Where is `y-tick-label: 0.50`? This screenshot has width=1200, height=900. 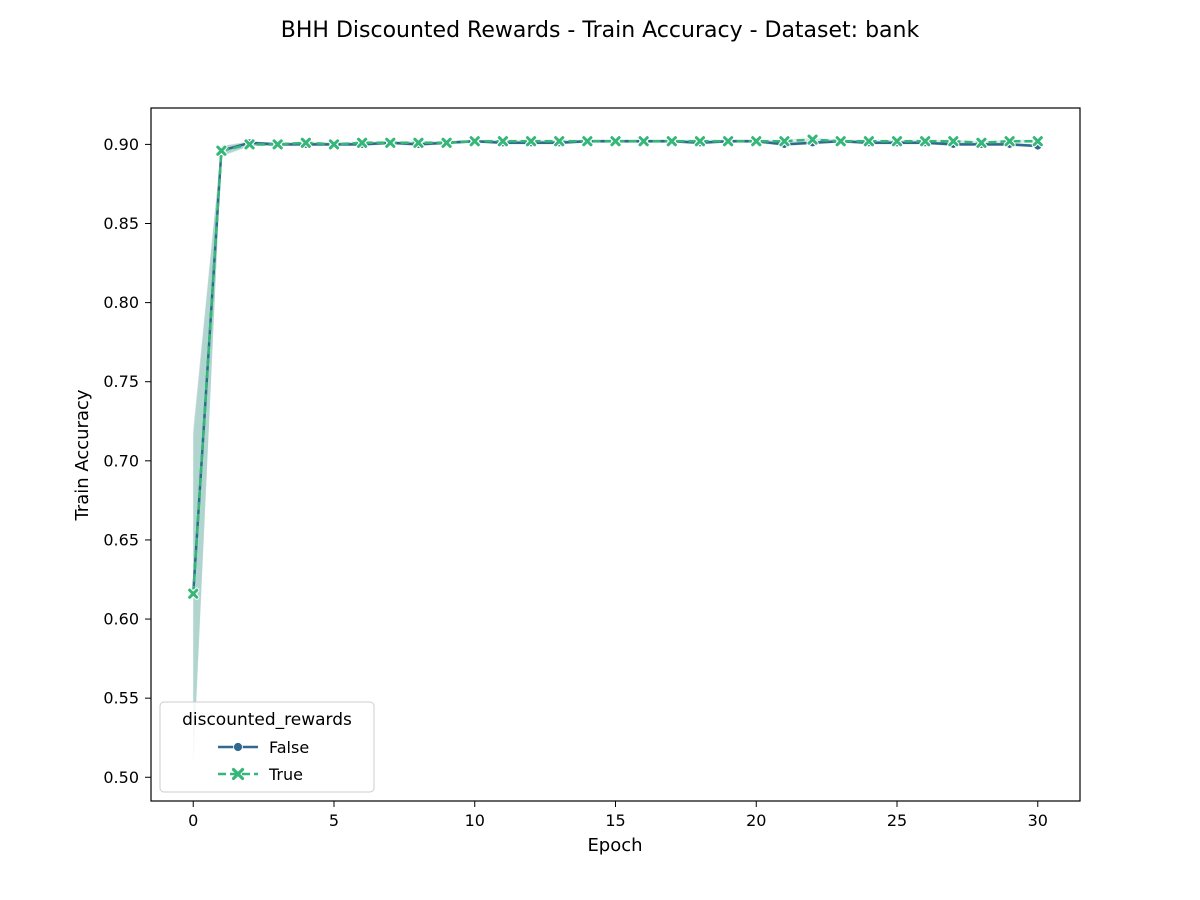
y-tick-label: 0.50 is located at coordinates (121, 777).